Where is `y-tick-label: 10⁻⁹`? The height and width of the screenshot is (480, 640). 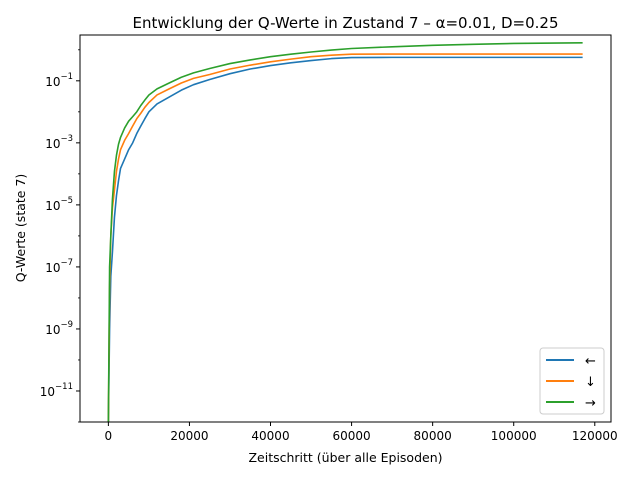
y-tick-label: 10⁻⁹ is located at coordinates (59, 328).